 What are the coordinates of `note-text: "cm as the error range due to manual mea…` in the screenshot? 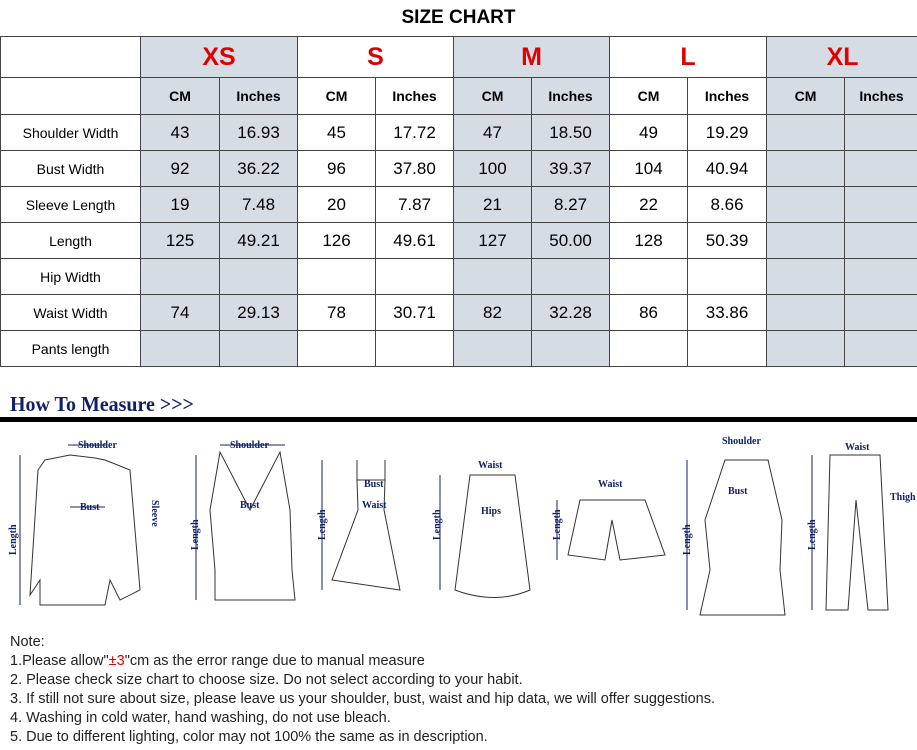 It's located at (274, 661).